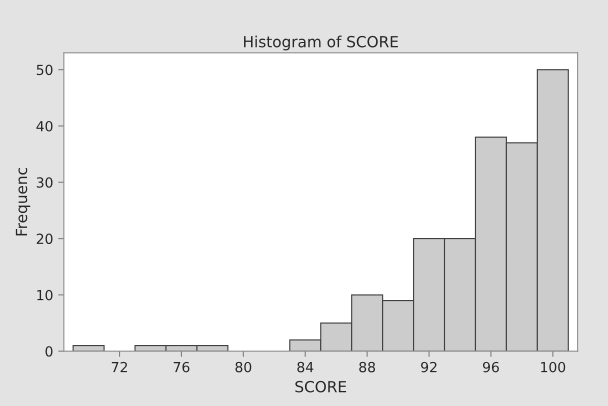 This screenshot has height=406, width=608. Describe the element at coordinates (182, 367) in the screenshot. I see `x-tick-label: 76` at that location.